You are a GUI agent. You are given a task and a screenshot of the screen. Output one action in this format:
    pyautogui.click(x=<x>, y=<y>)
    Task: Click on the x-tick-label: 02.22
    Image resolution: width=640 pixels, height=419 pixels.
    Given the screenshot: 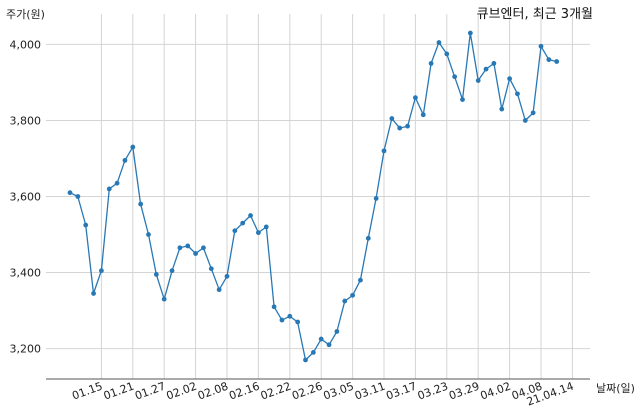 What is the action you would take?
    pyautogui.click(x=276, y=391)
    